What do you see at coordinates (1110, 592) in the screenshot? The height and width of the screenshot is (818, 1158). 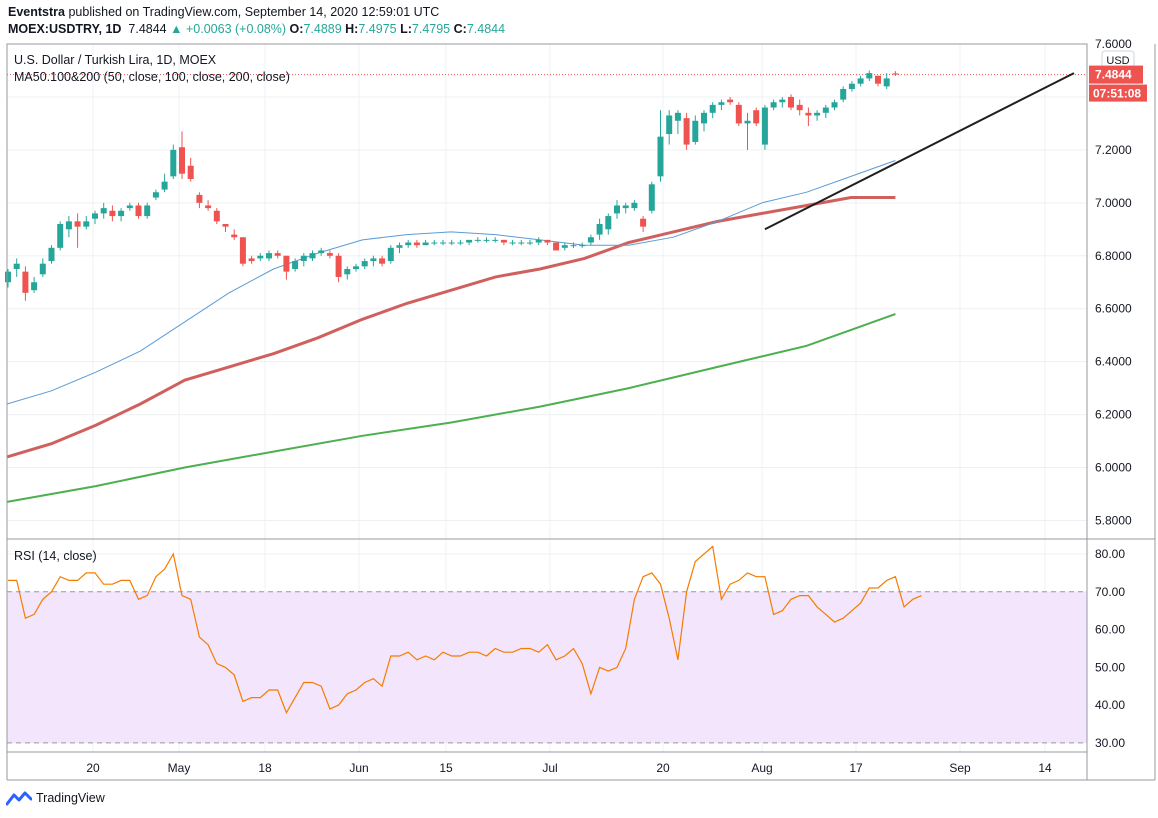 I see `rsi-tick-label: 70.00` at bounding box center [1110, 592].